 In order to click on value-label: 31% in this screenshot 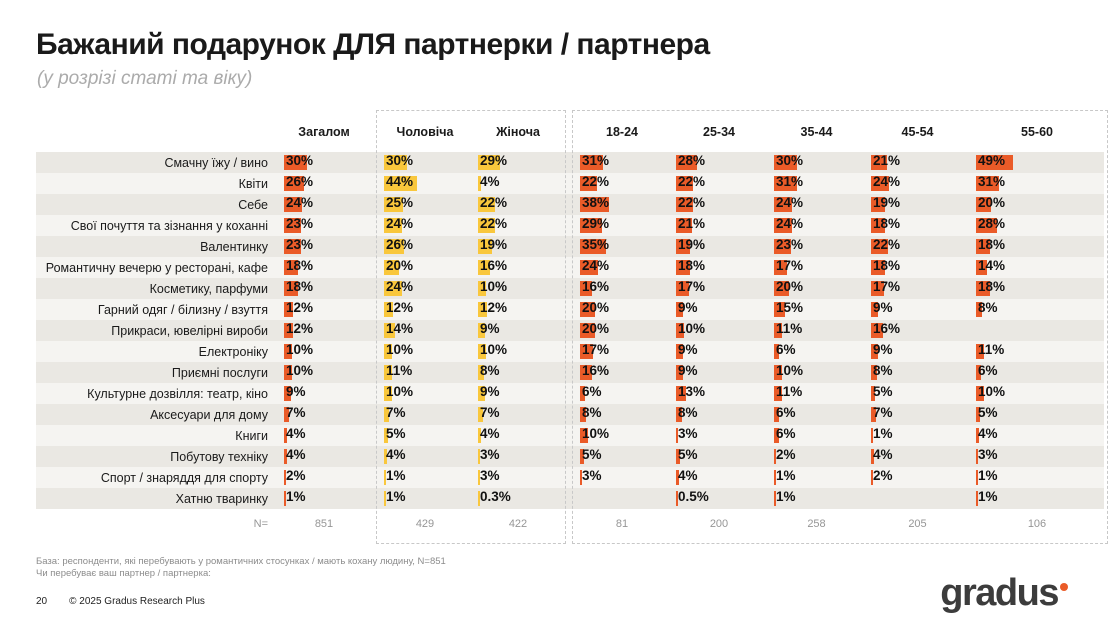, I will do `click(790, 181)`.